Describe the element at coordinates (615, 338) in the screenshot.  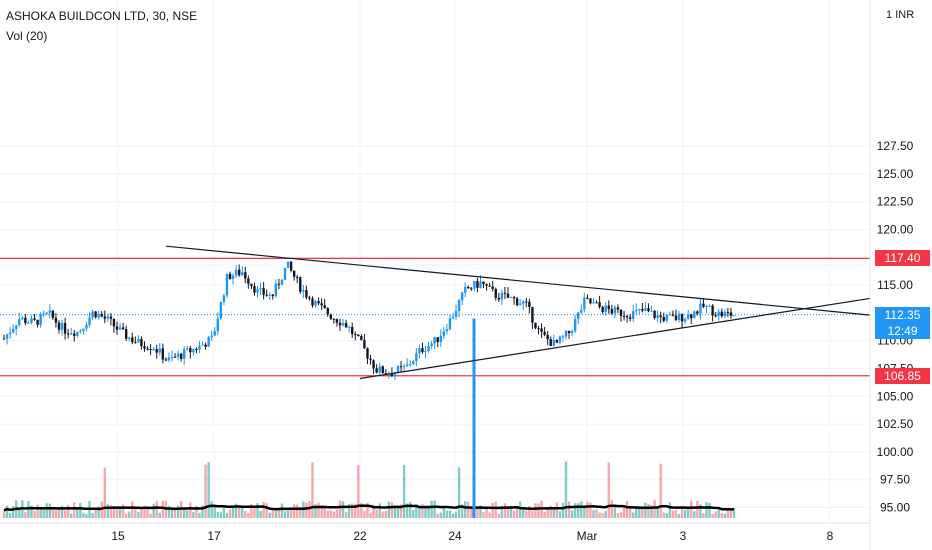
I see `ascending-trendline` at that location.